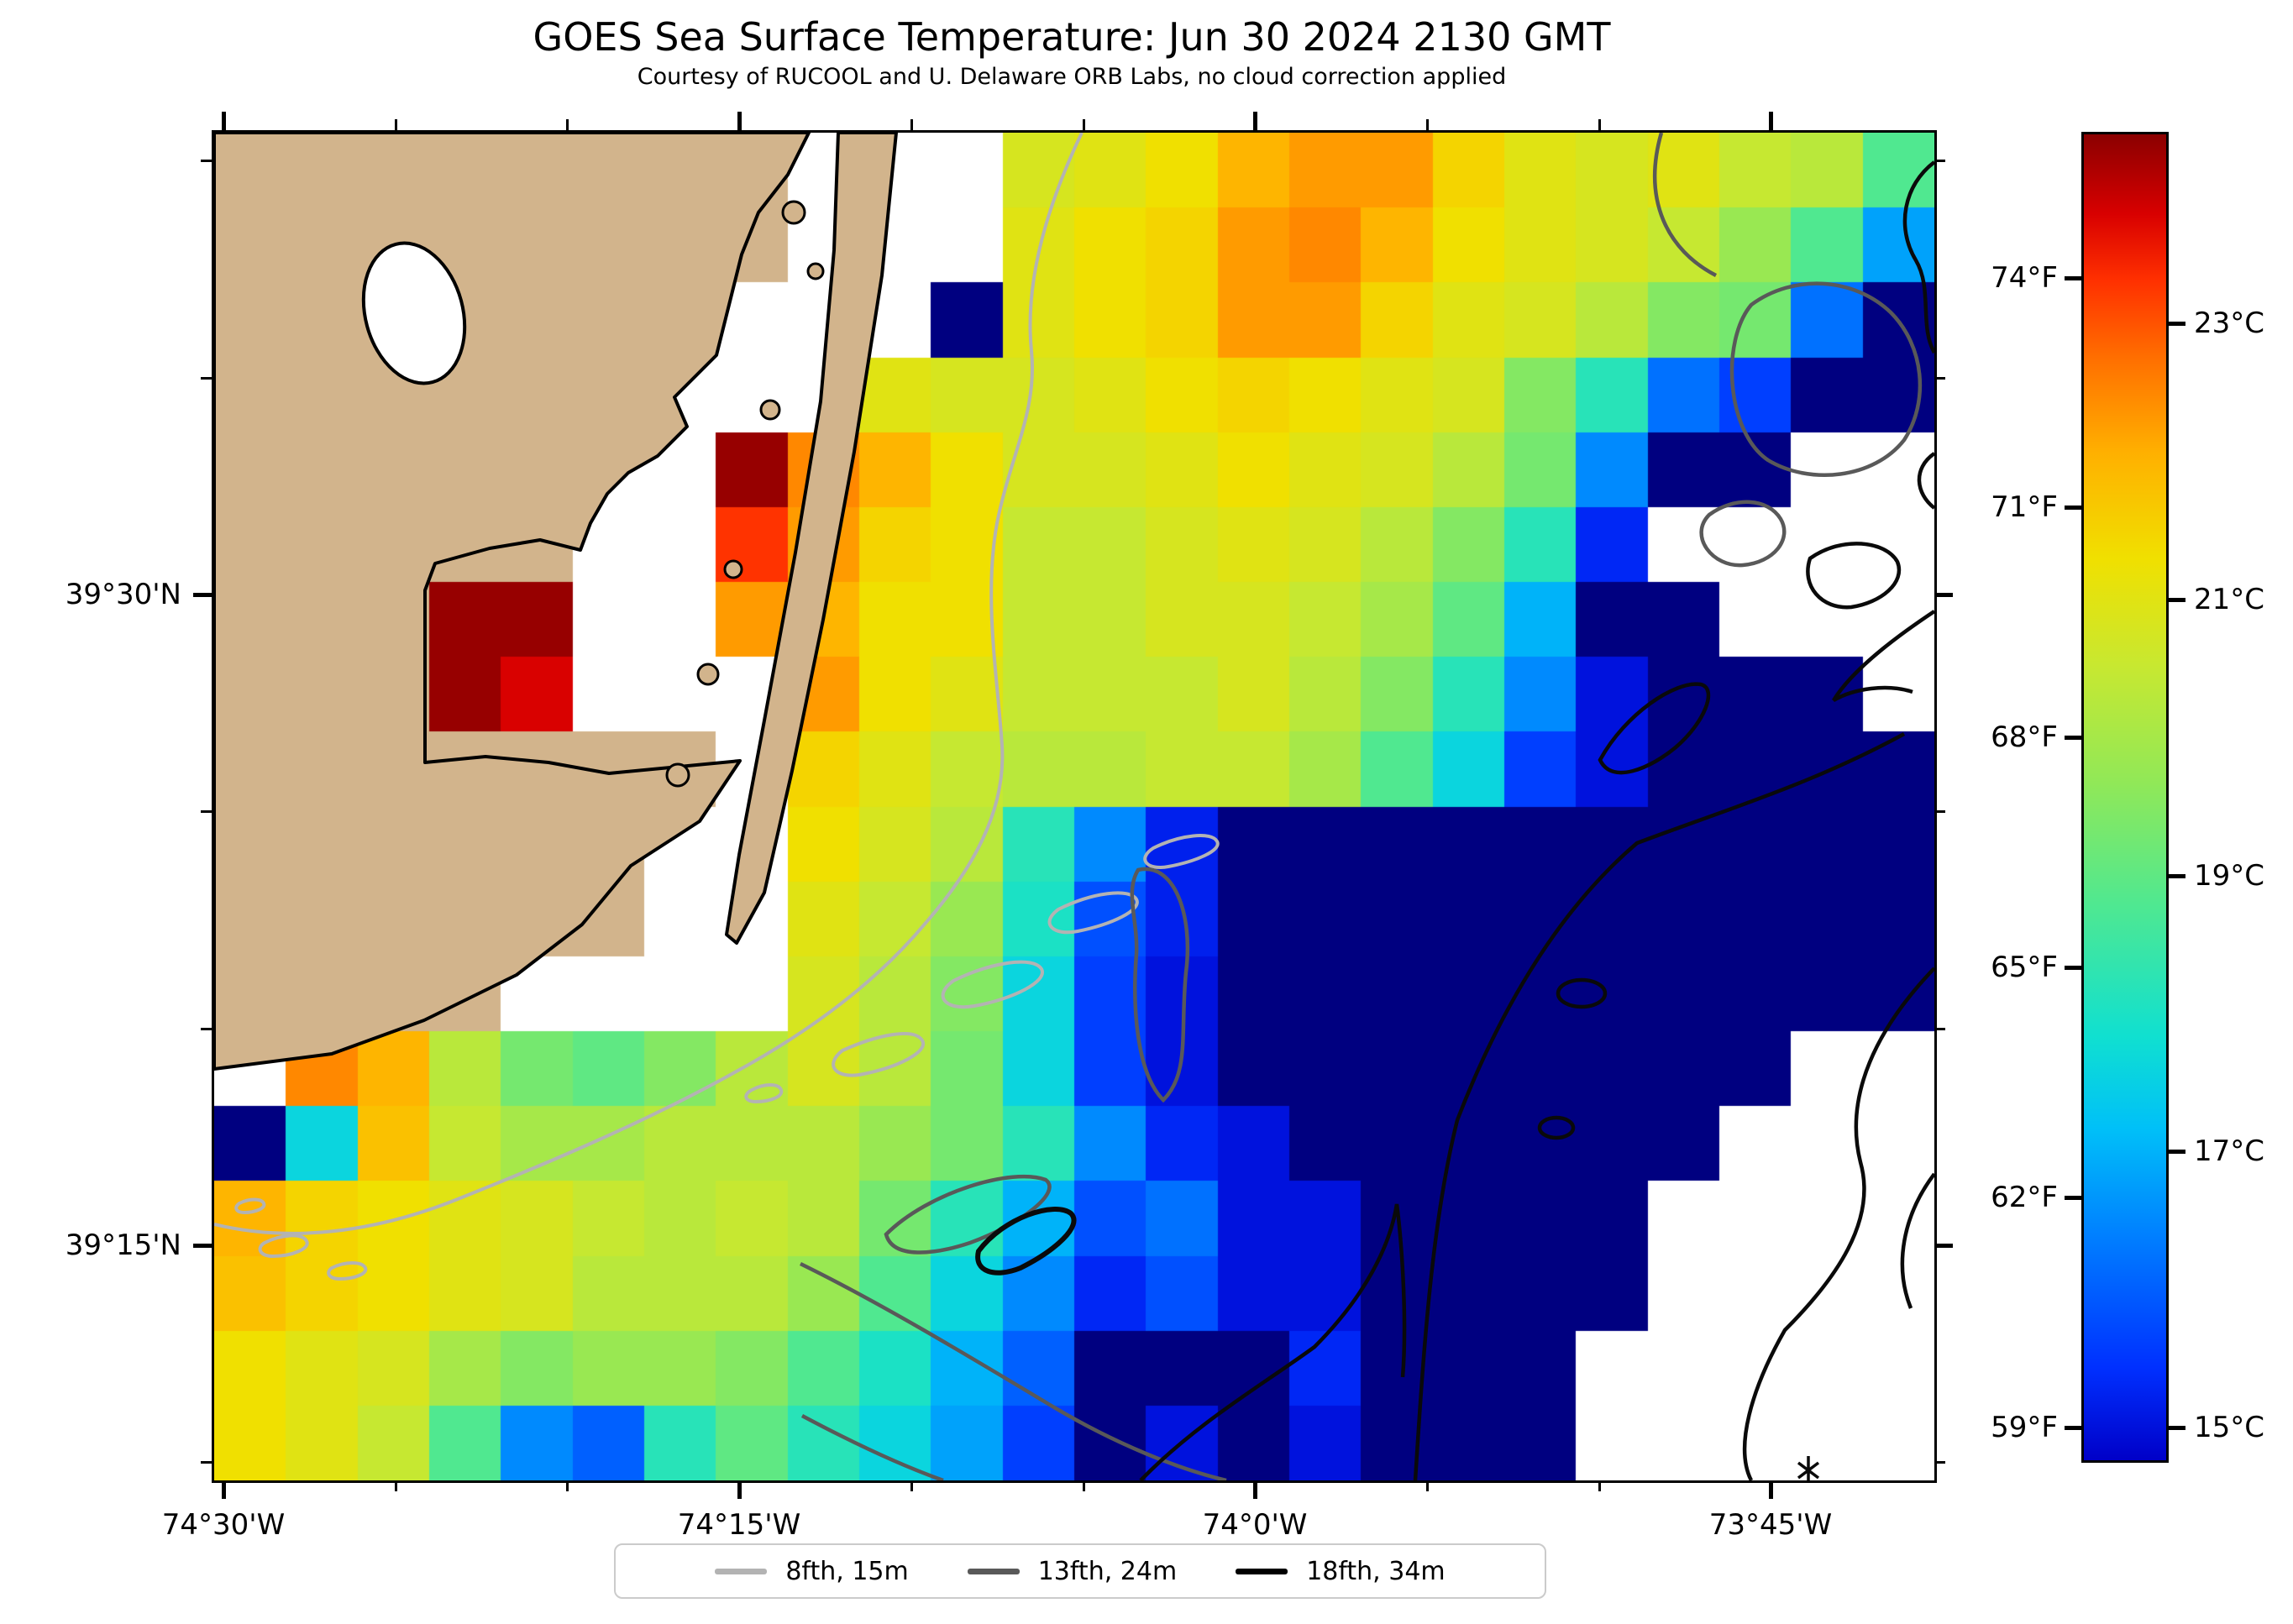  What do you see at coordinates (2229, 599) in the screenshot?
I see `cbar-c-label: 21°C` at bounding box center [2229, 599].